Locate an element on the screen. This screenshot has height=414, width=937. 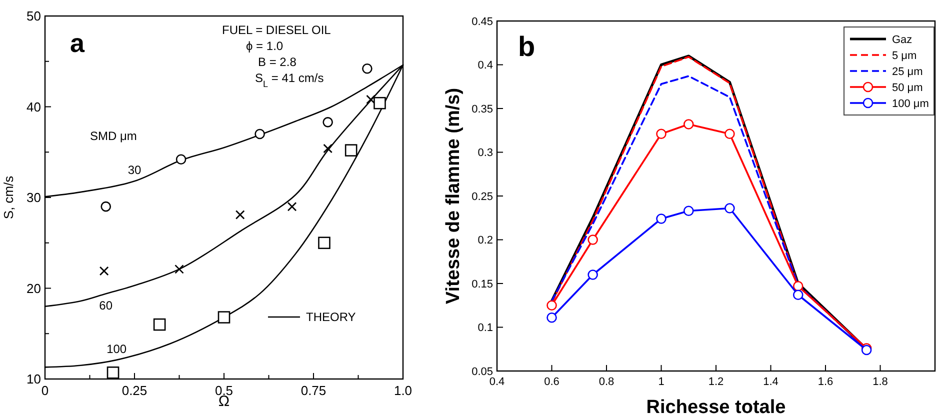
y-axis-title: S, cm/s is located at coordinates (8, 197).